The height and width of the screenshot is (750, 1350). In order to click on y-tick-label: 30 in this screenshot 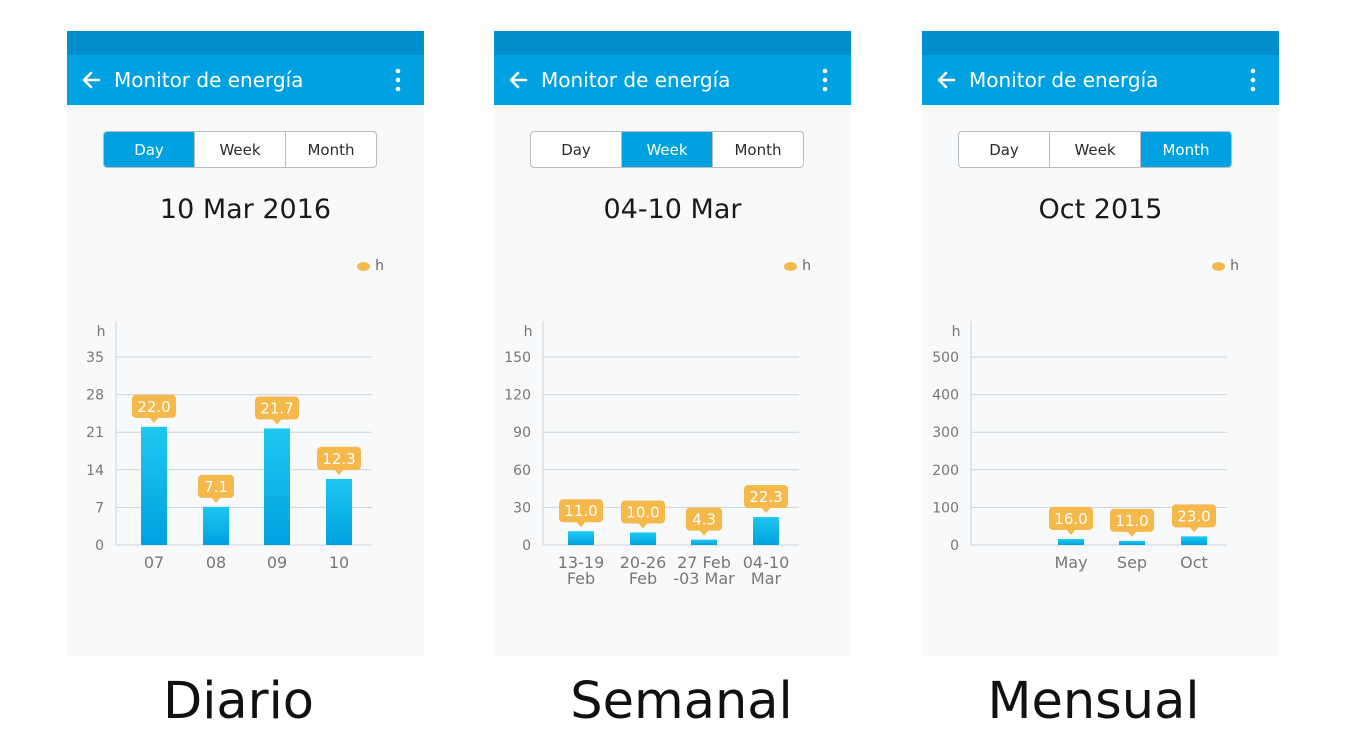, I will do `click(522, 508)`.